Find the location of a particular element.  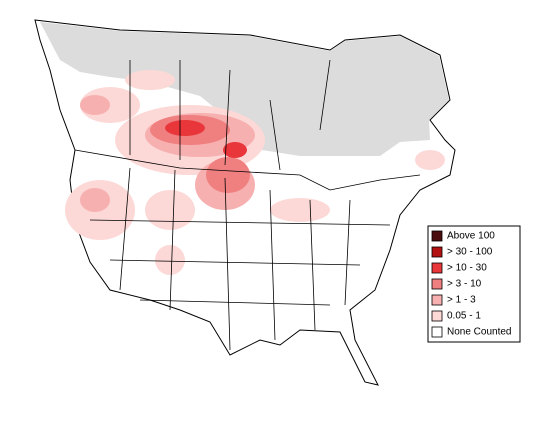

legend-label: > 3 - 10 is located at coordinates (464, 284).